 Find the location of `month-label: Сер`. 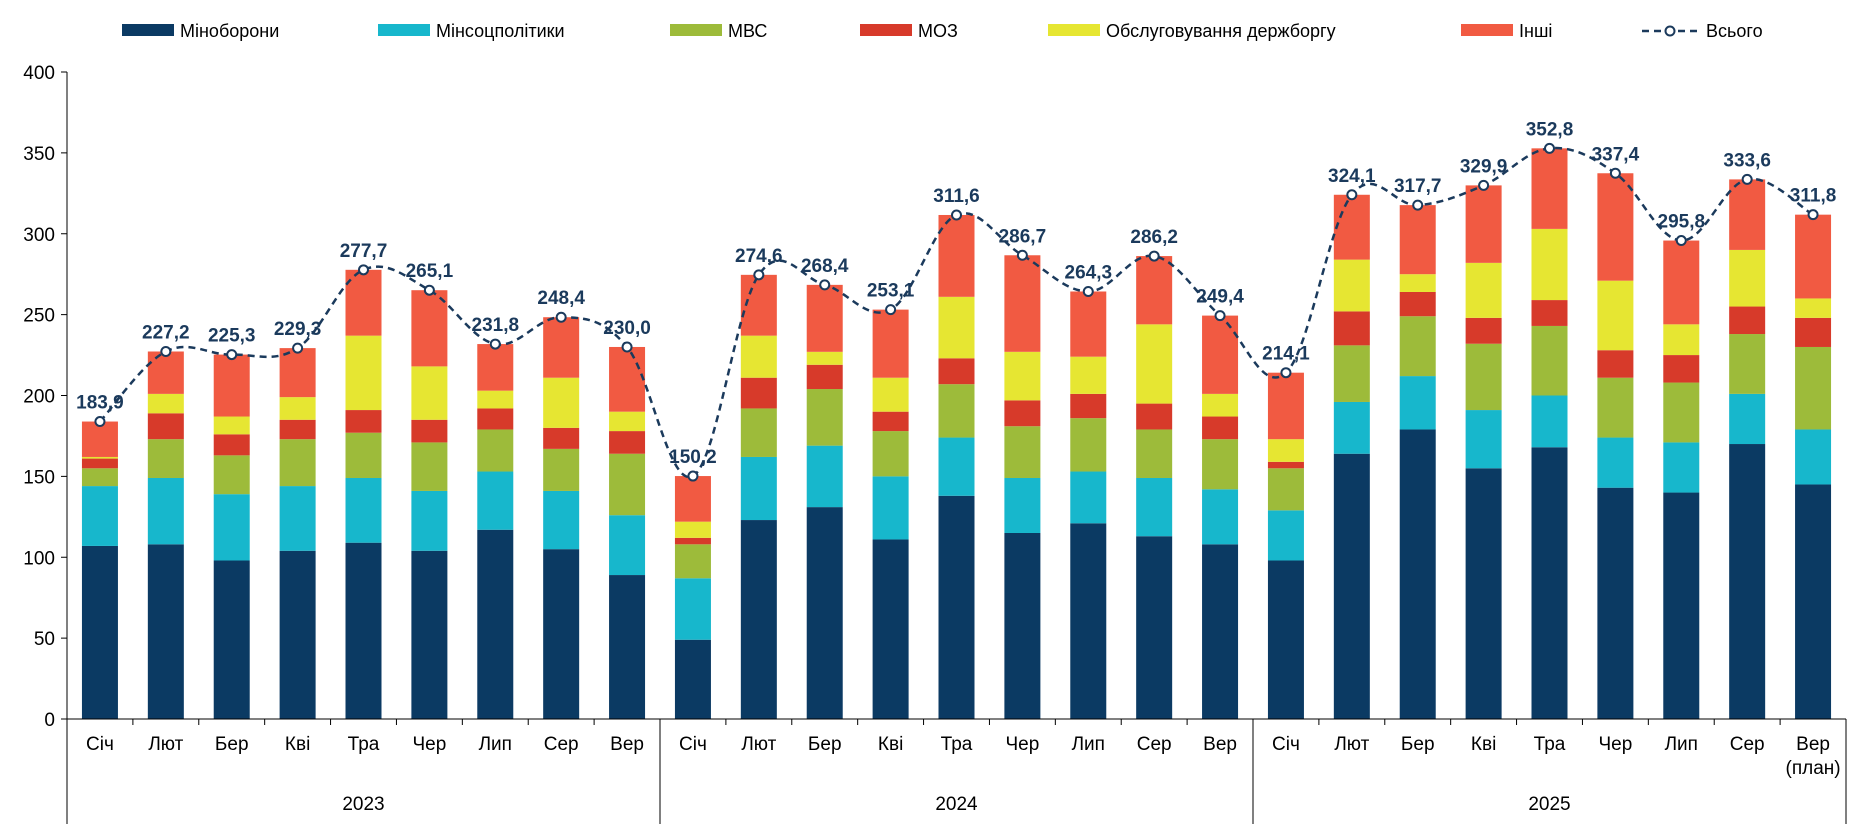

month-label: Сер is located at coordinates (1154, 744).